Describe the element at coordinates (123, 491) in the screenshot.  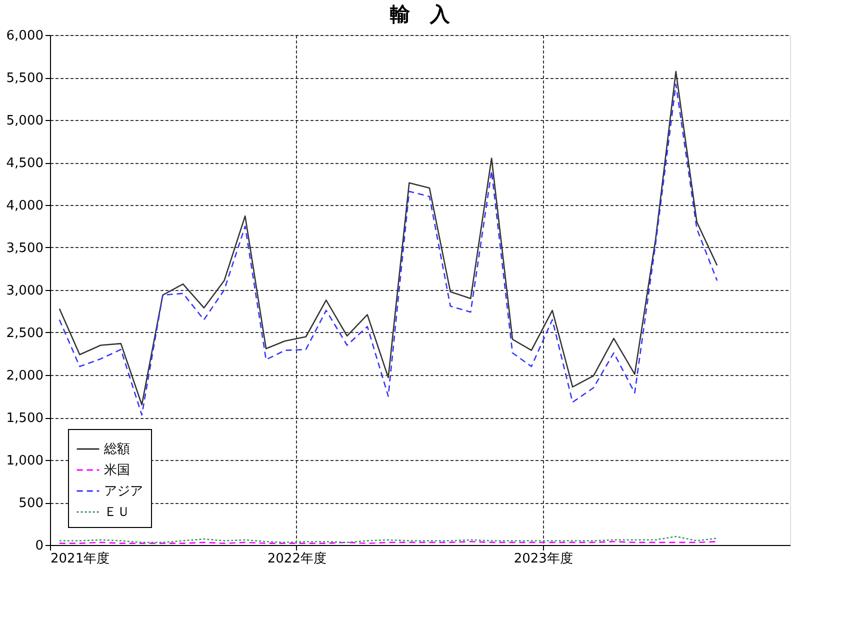
I see `legend-label: アジア` at that location.